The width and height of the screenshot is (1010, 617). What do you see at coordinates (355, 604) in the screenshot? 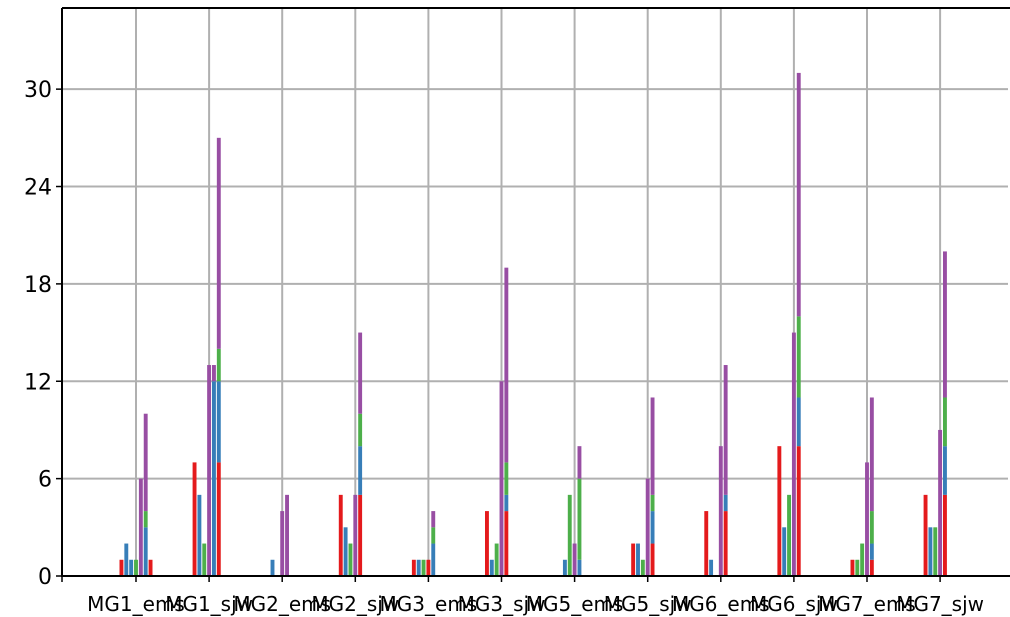
I see `x-tick-label: MG2_sjw` at bounding box center [355, 604].